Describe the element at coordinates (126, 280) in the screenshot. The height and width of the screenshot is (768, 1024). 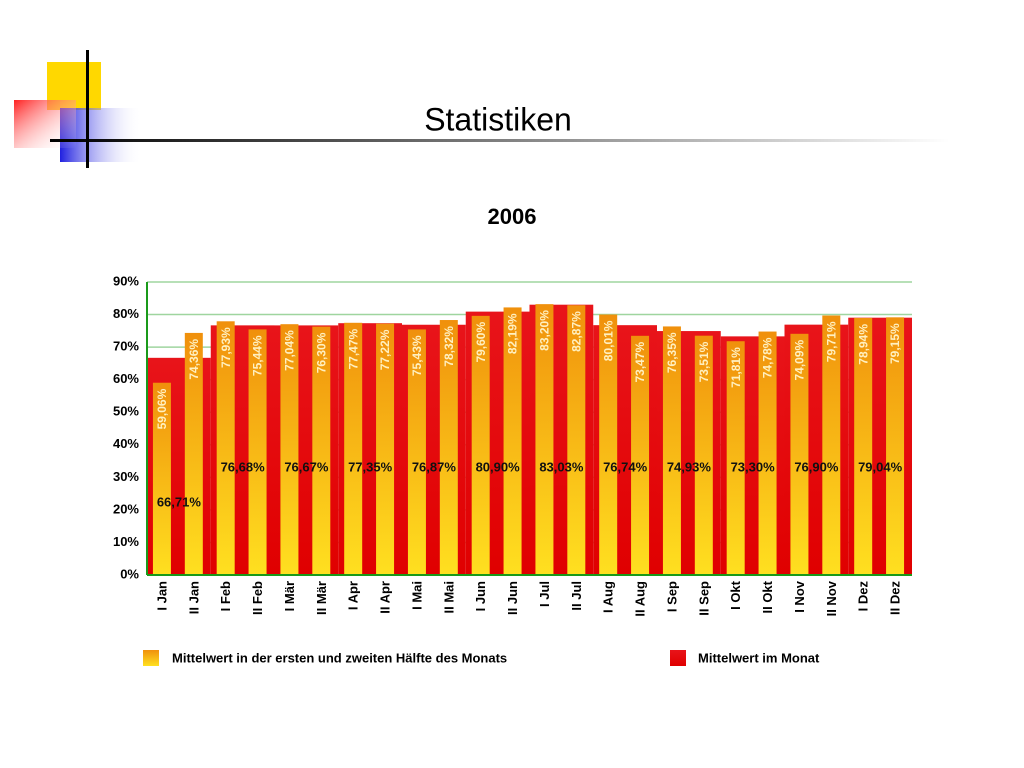
I see `y-tick-label: 90%` at that location.